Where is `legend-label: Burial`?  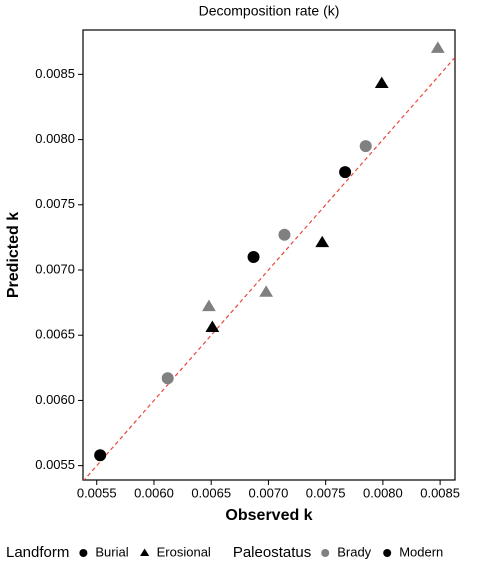
legend-label: Burial is located at coordinates (111, 551).